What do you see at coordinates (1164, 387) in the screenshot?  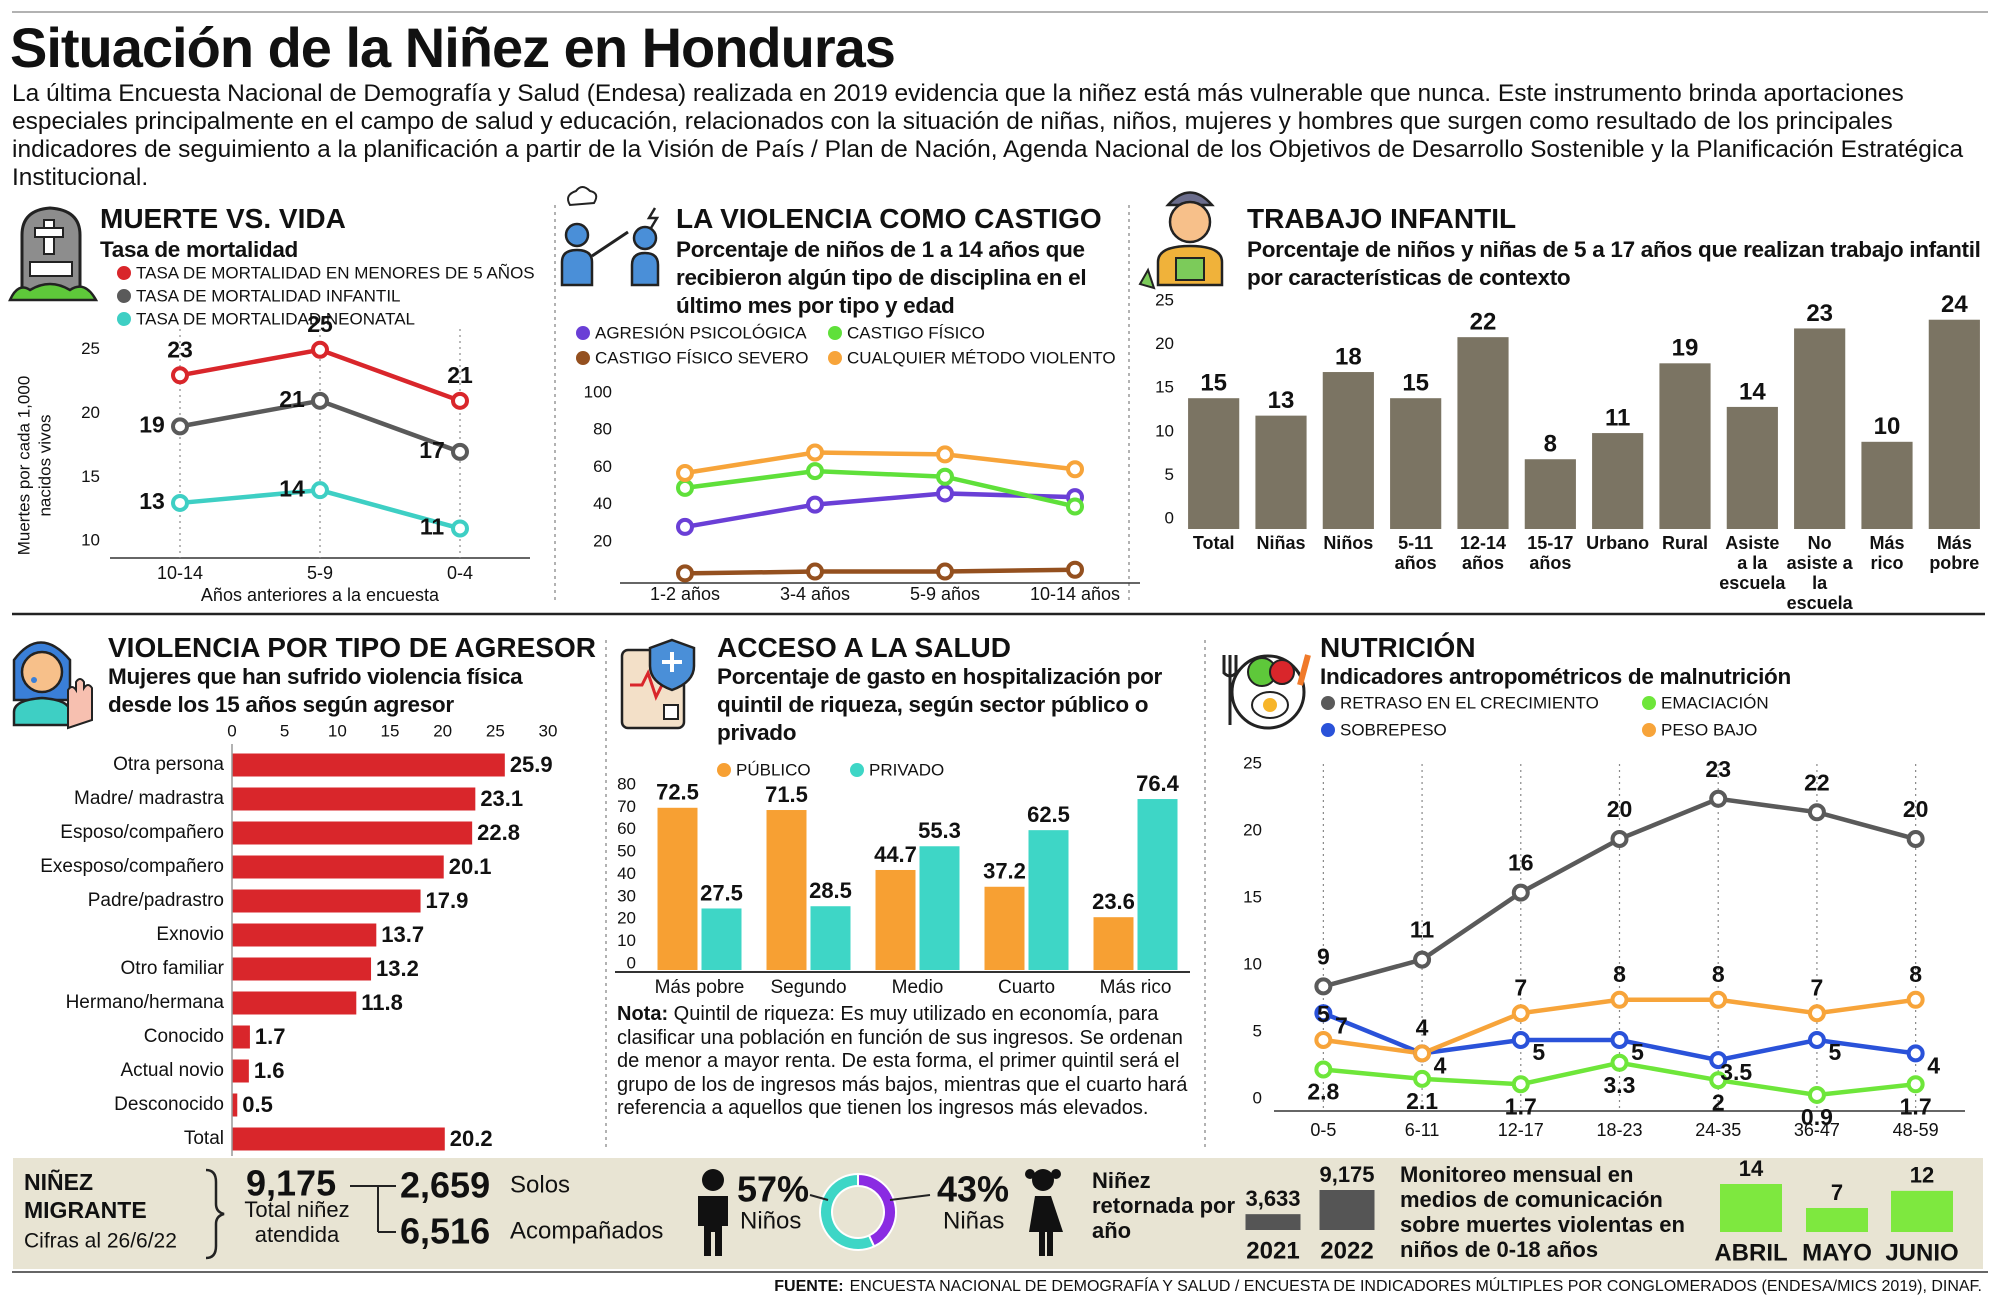 I see `y-tick-label: 15` at bounding box center [1164, 387].